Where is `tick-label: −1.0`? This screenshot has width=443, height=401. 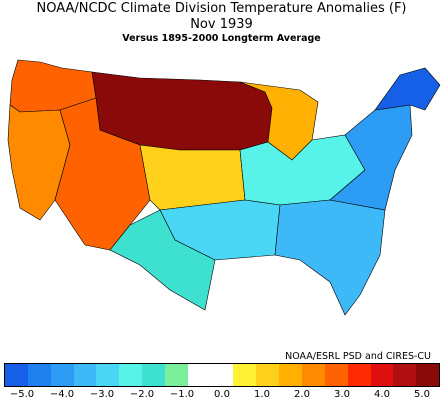
tick-label: −1.0 is located at coordinates (182, 394).